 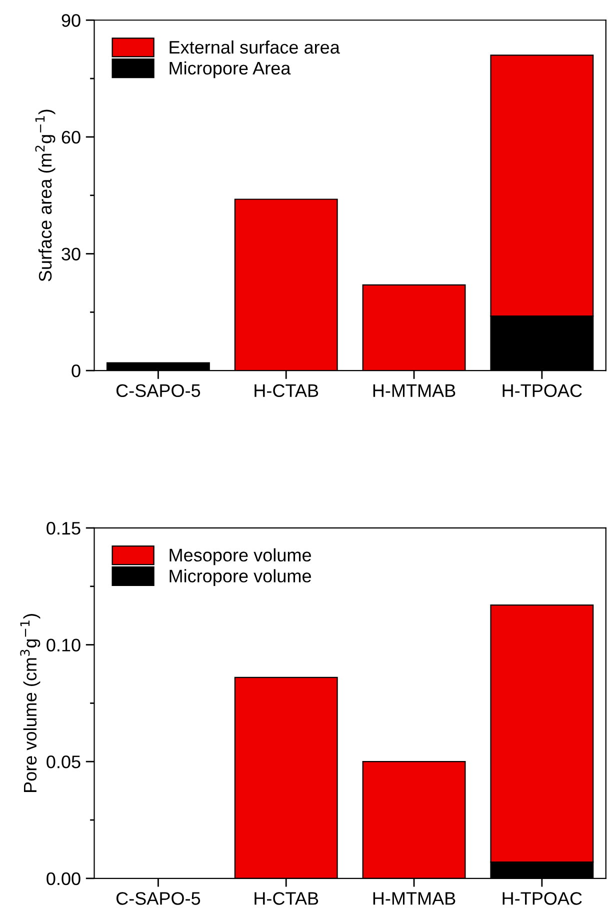 I want to click on legend-label: External surface area, so click(x=255, y=47).